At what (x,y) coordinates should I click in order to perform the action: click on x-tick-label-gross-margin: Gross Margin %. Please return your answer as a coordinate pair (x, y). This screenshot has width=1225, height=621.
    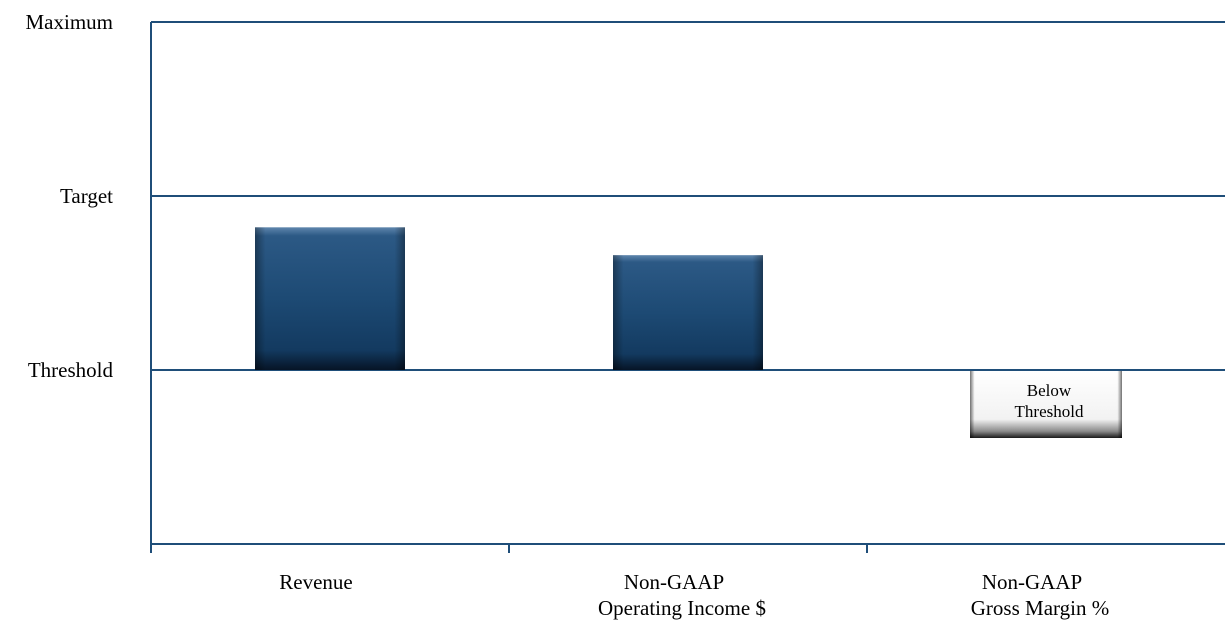
    Looking at the image, I should click on (1040, 608).